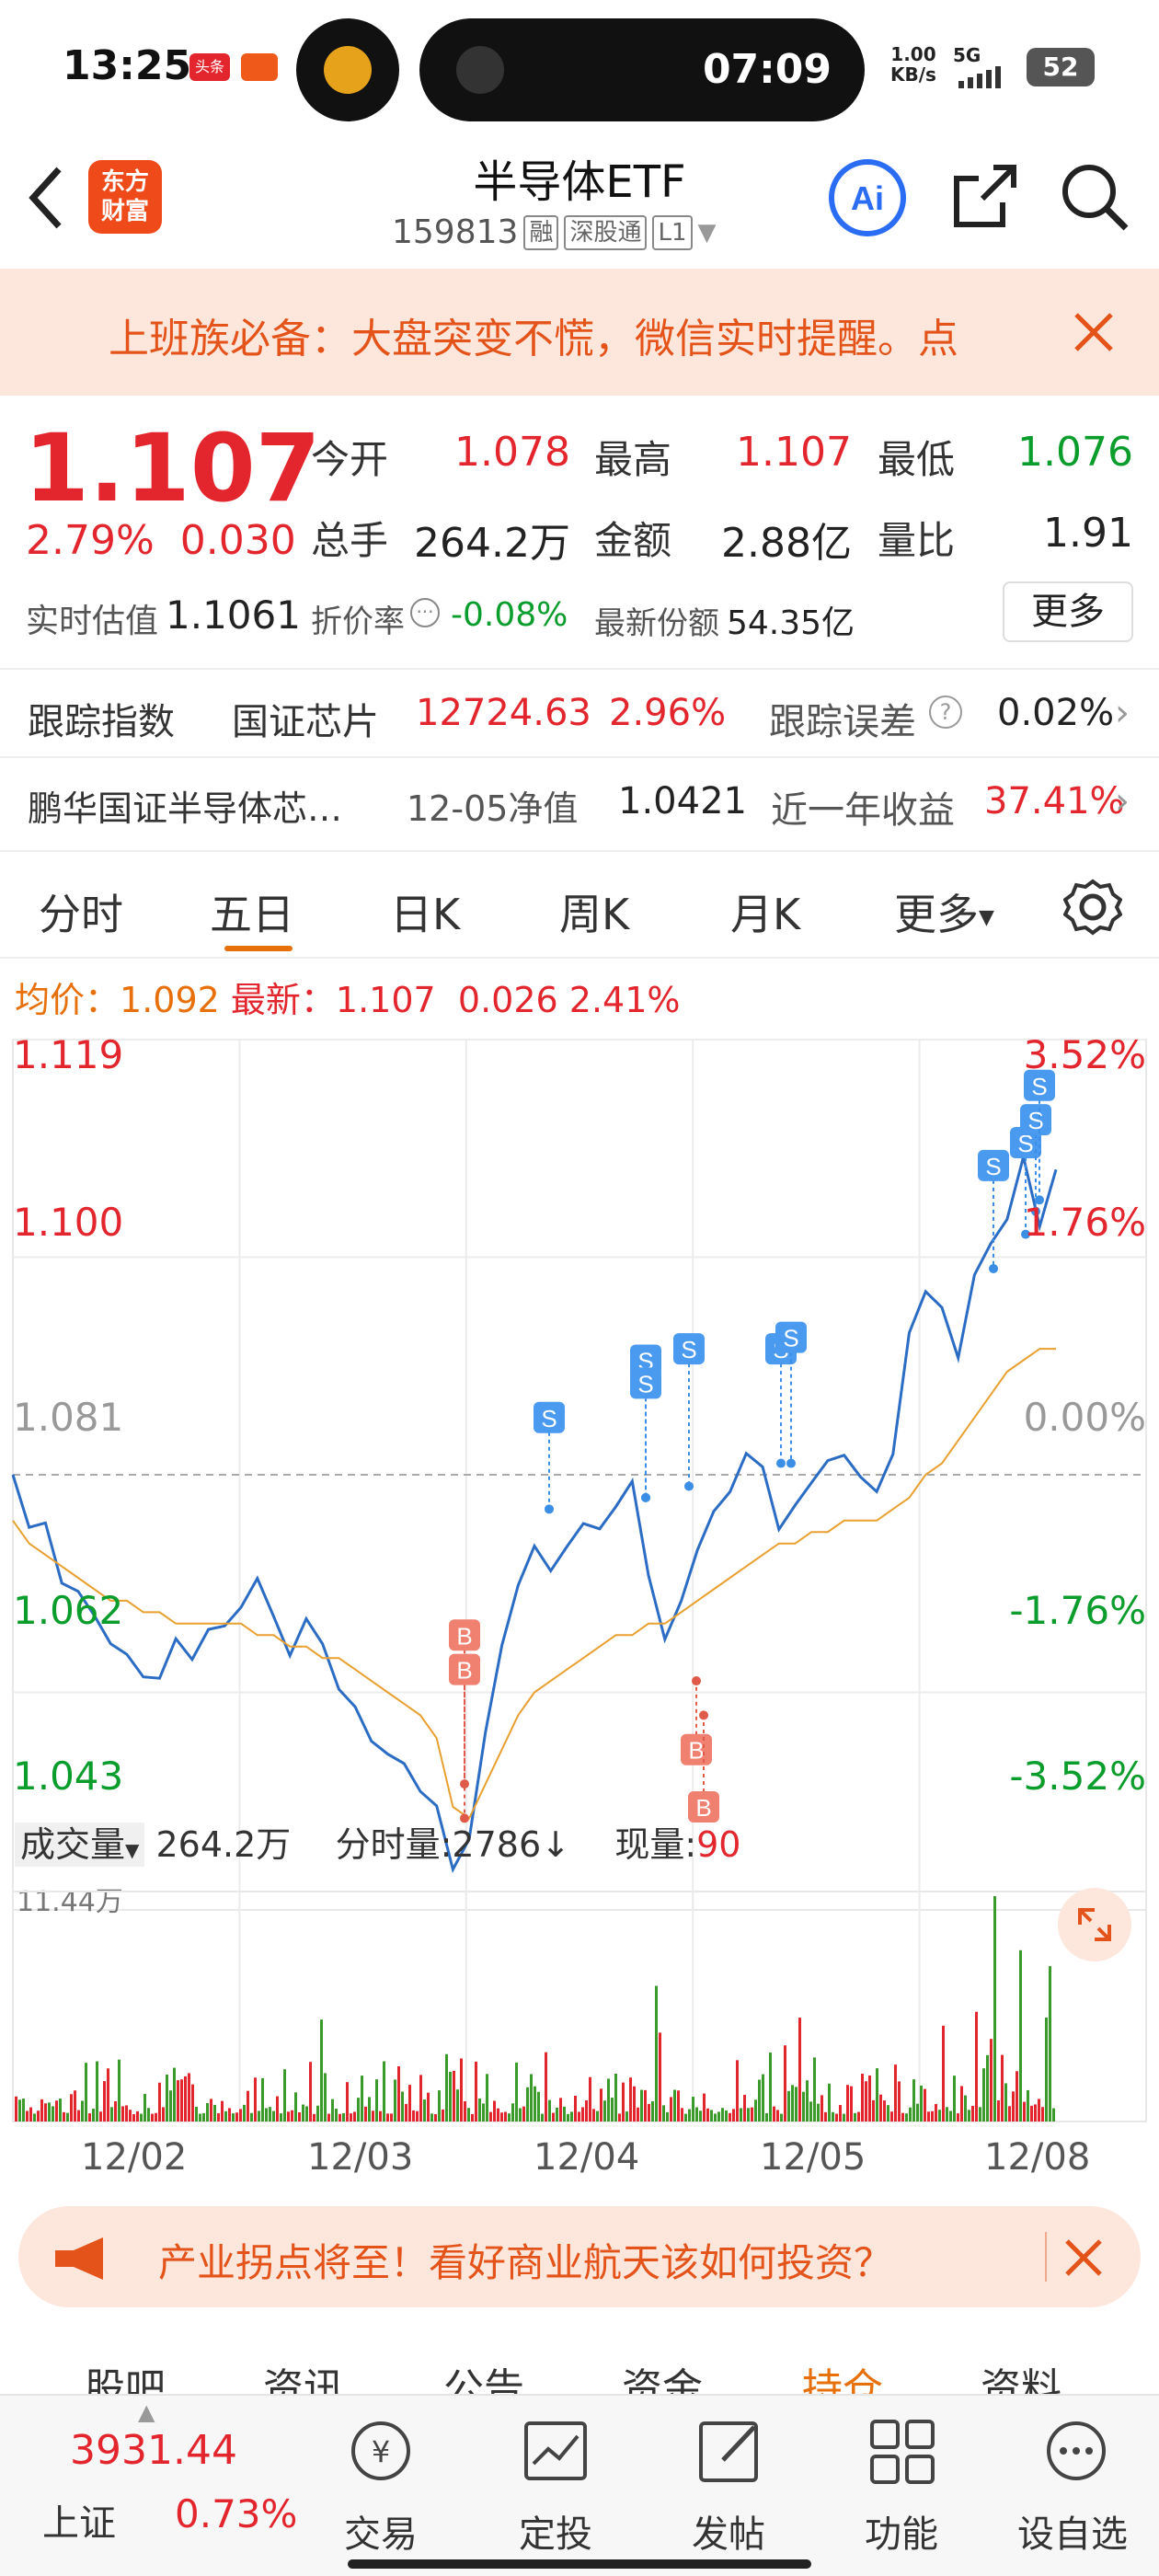  I want to click on stopwatch-icon, so click(348, 70).